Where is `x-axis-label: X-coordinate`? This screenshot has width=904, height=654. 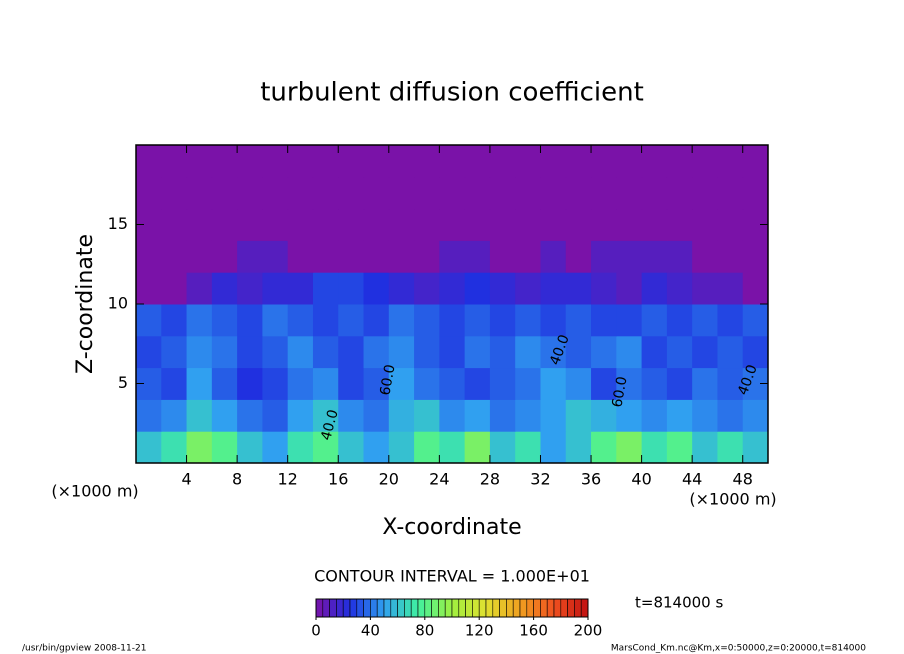 x-axis-label: X-coordinate is located at coordinates (451, 527).